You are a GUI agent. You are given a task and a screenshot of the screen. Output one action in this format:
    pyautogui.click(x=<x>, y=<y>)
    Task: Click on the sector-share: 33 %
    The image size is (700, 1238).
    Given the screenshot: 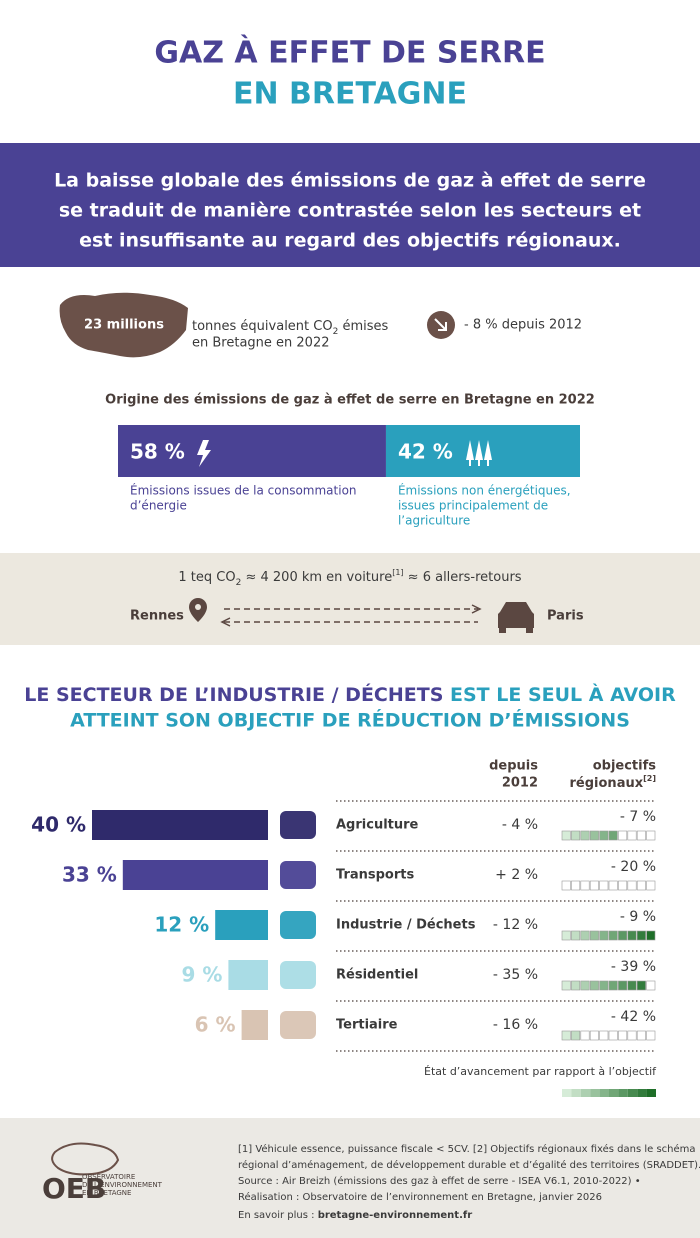 What is the action you would take?
    pyautogui.click(x=89, y=875)
    